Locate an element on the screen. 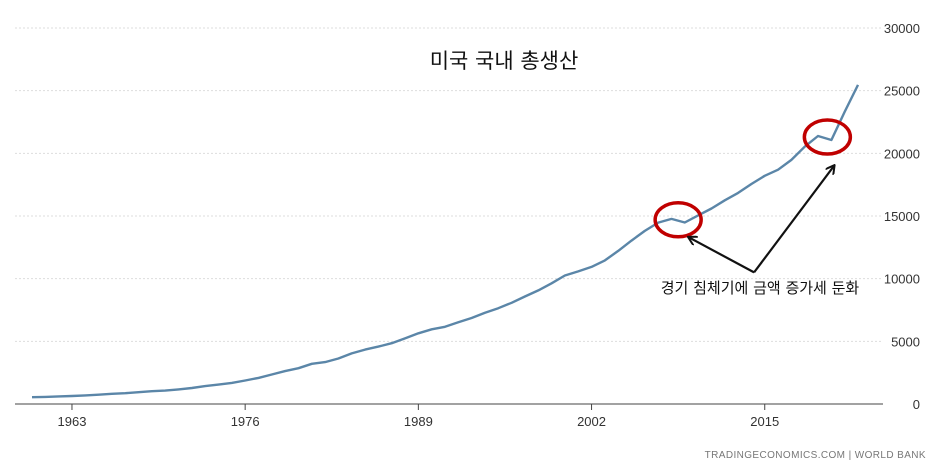  chart-title: 미국 국내 총생산 is located at coordinates (504, 61).